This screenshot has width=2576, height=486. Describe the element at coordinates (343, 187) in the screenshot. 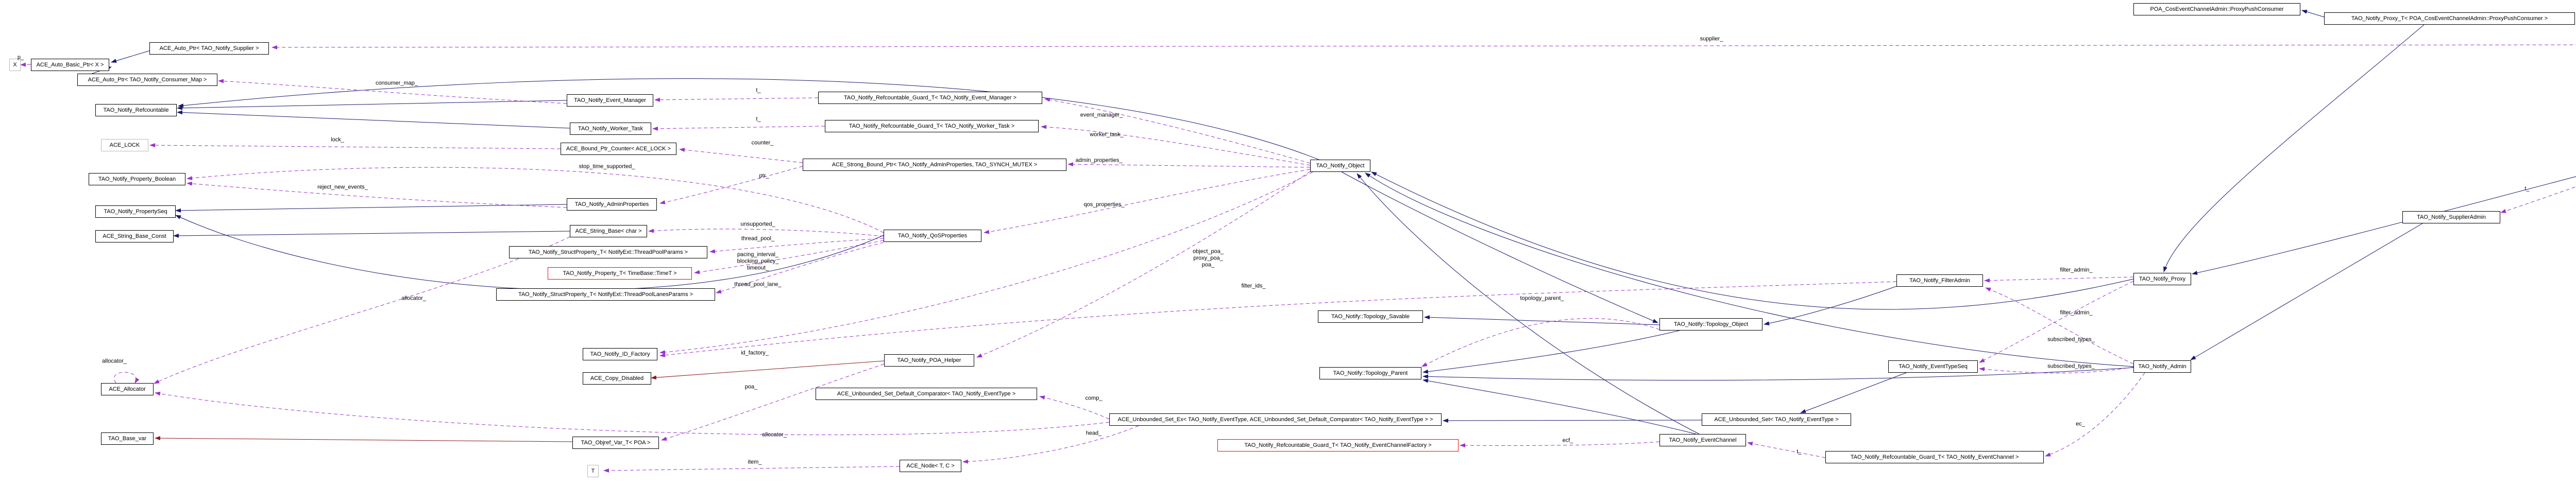

I see `edge-label-reject-new-events: reject_new_events_` at that location.